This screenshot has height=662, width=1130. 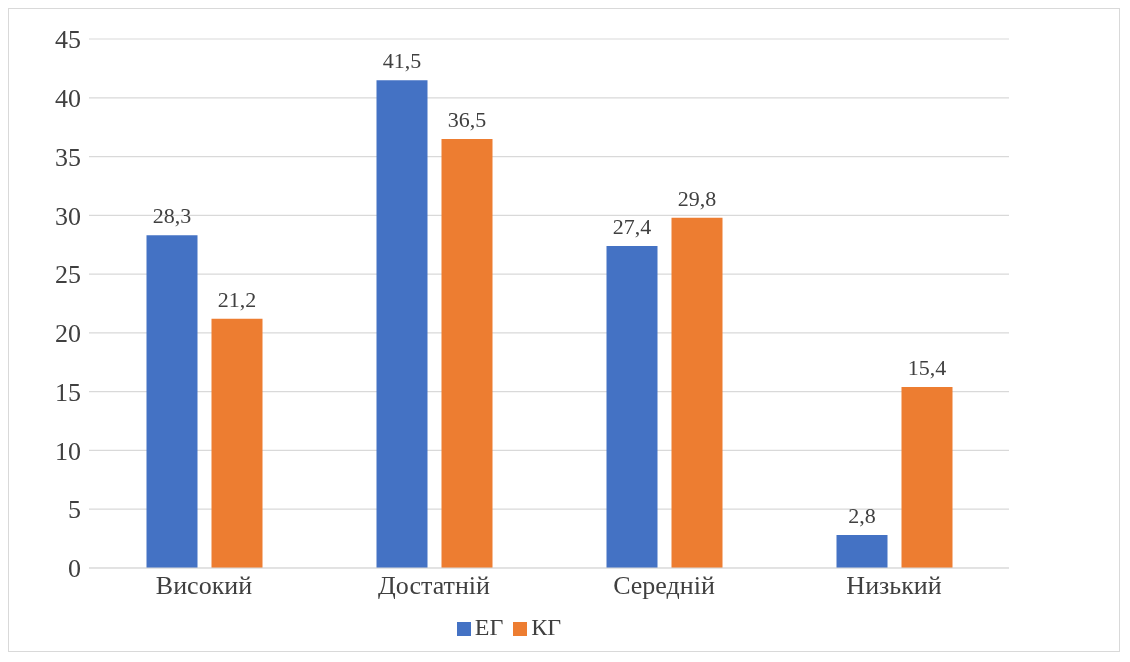 I want to click on y-tick-label: 15, so click(x=68, y=392).